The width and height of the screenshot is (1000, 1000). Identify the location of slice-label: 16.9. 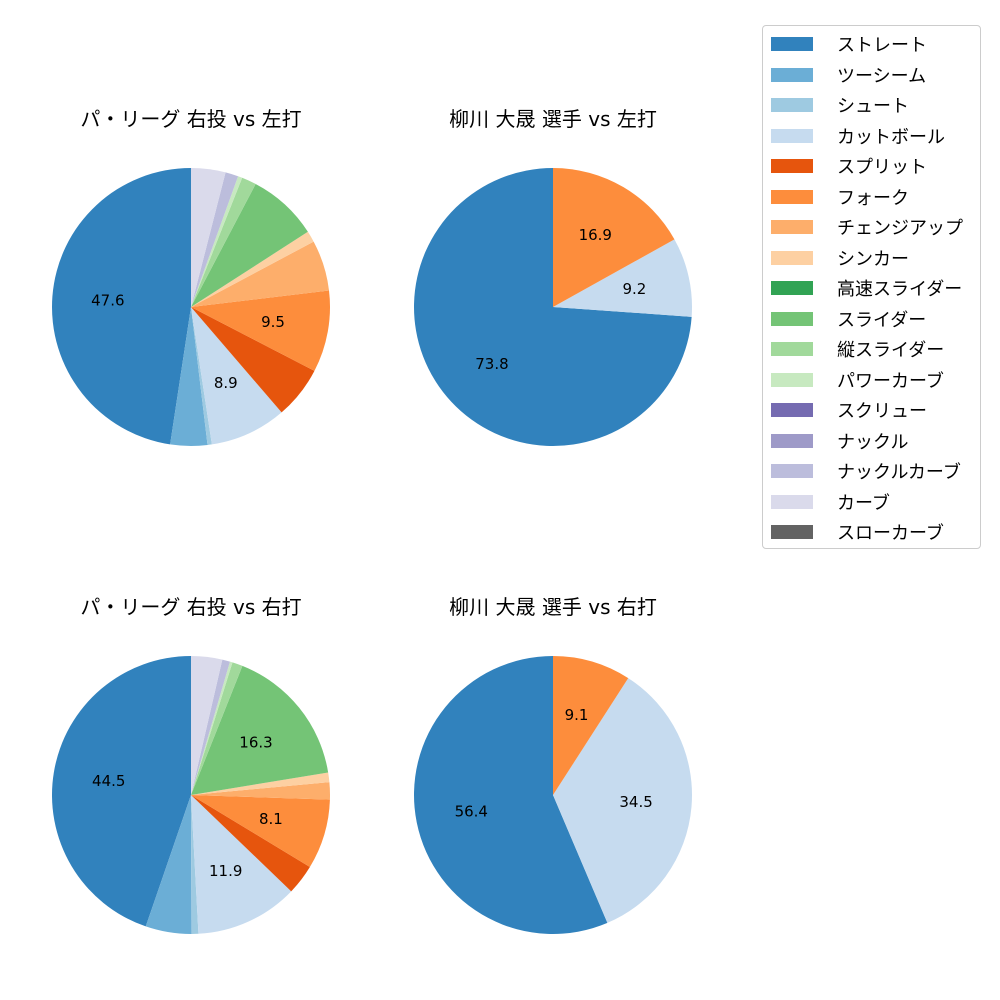
(595, 235).